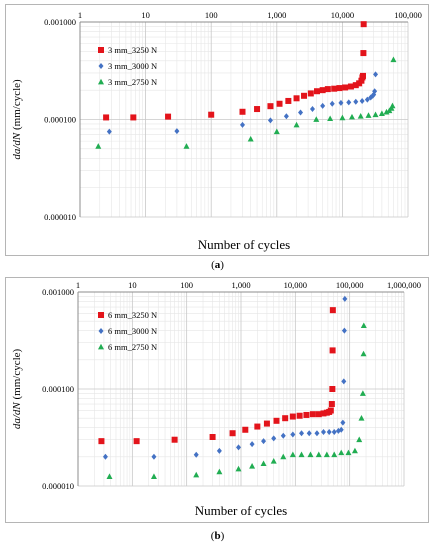 Image resolution: width=435 pixels, height=550 pixels. I want to click on subfigure-label-a: a, so click(217, 265).